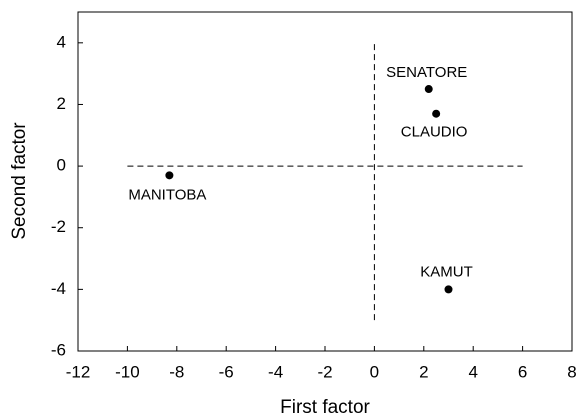 This screenshot has width=580, height=419. Describe the element at coordinates (58, 288) in the screenshot. I see `y-tick-label: -4` at that location.